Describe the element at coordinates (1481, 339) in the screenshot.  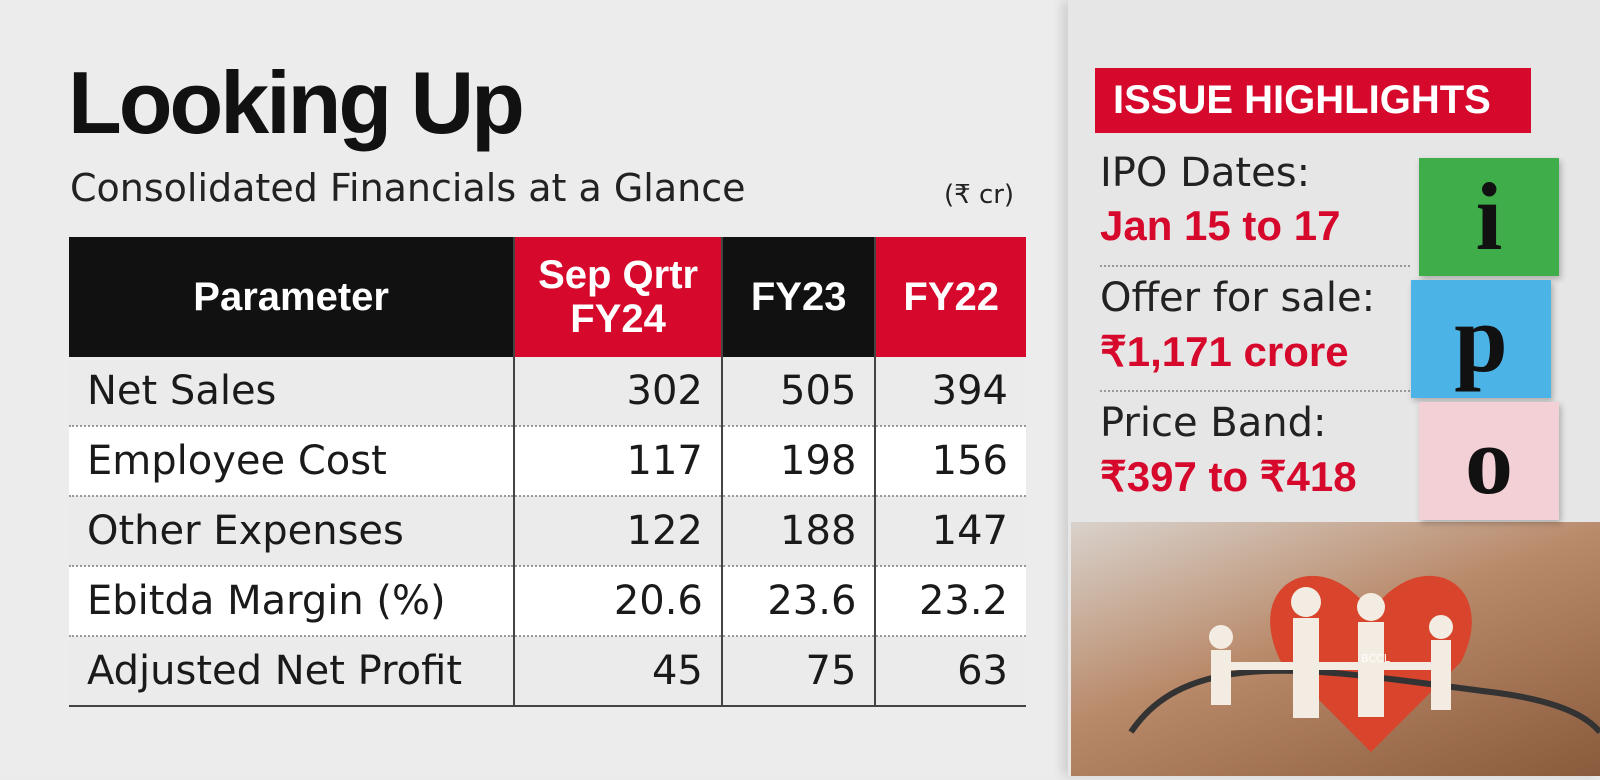
I see `ipo-block: p` at that location.